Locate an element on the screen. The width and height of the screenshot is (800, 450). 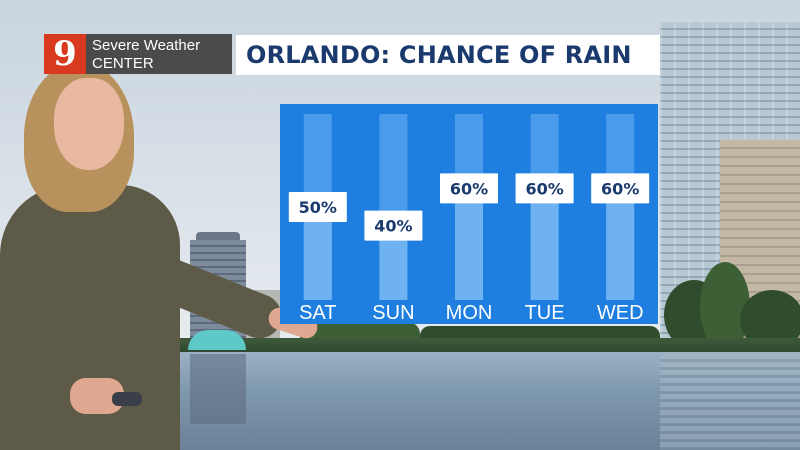
clicker-remote is located at coordinates (127, 399).